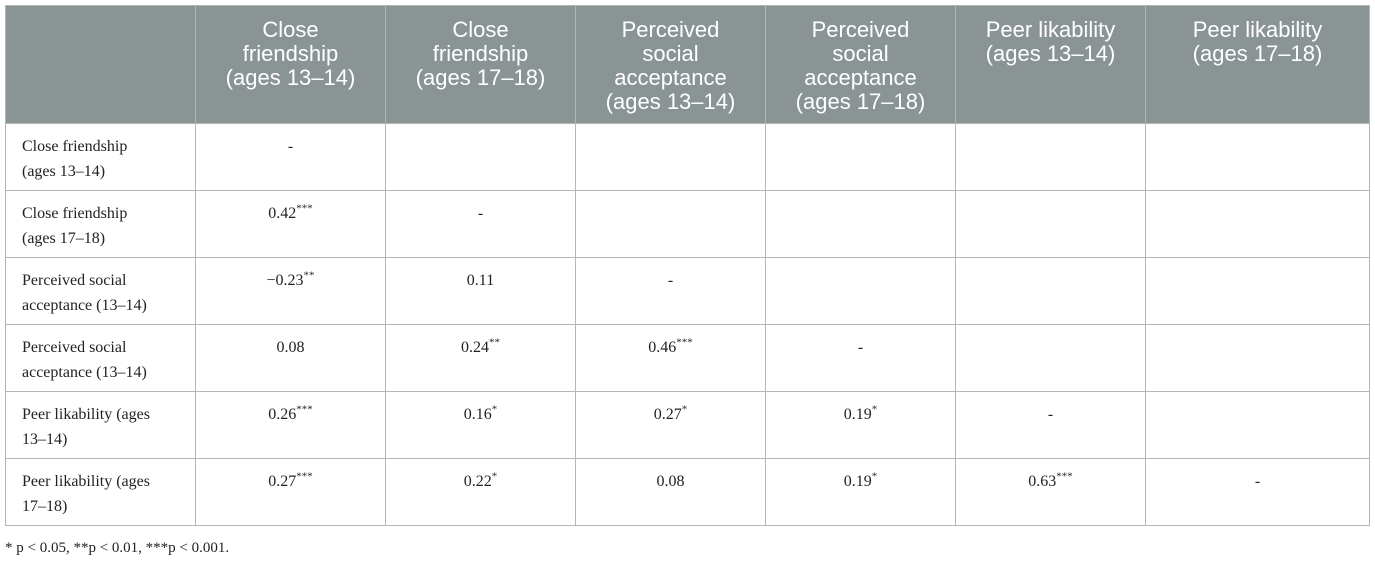 The width and height of the screenshot is (1375, 564). What do you see at coordinates (480, 346) in the screenshot?
I see `cell-value: 0.24**` at bounding box center [480, 346].